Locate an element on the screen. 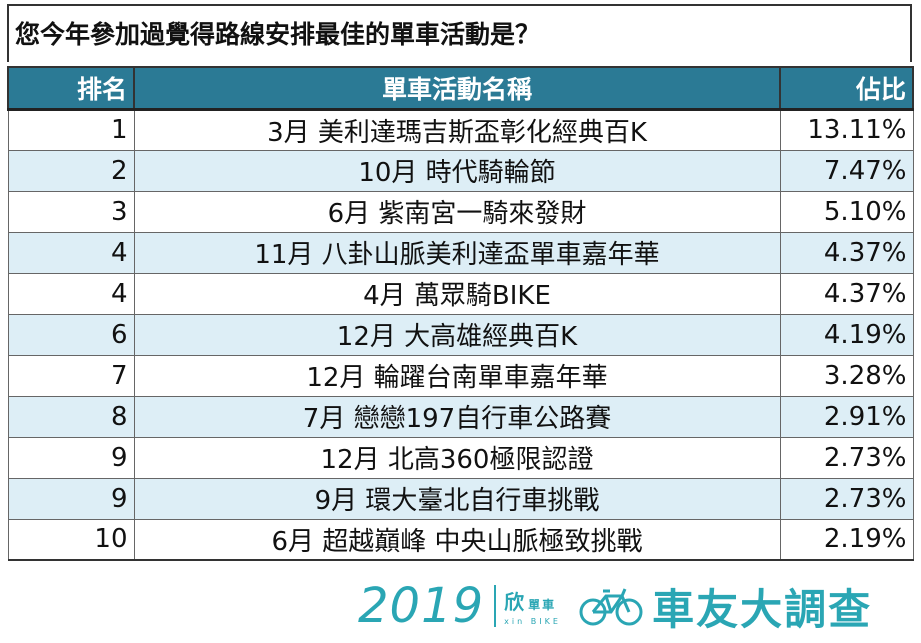  rank-cell: 8 is located at coordinates (71, 416).